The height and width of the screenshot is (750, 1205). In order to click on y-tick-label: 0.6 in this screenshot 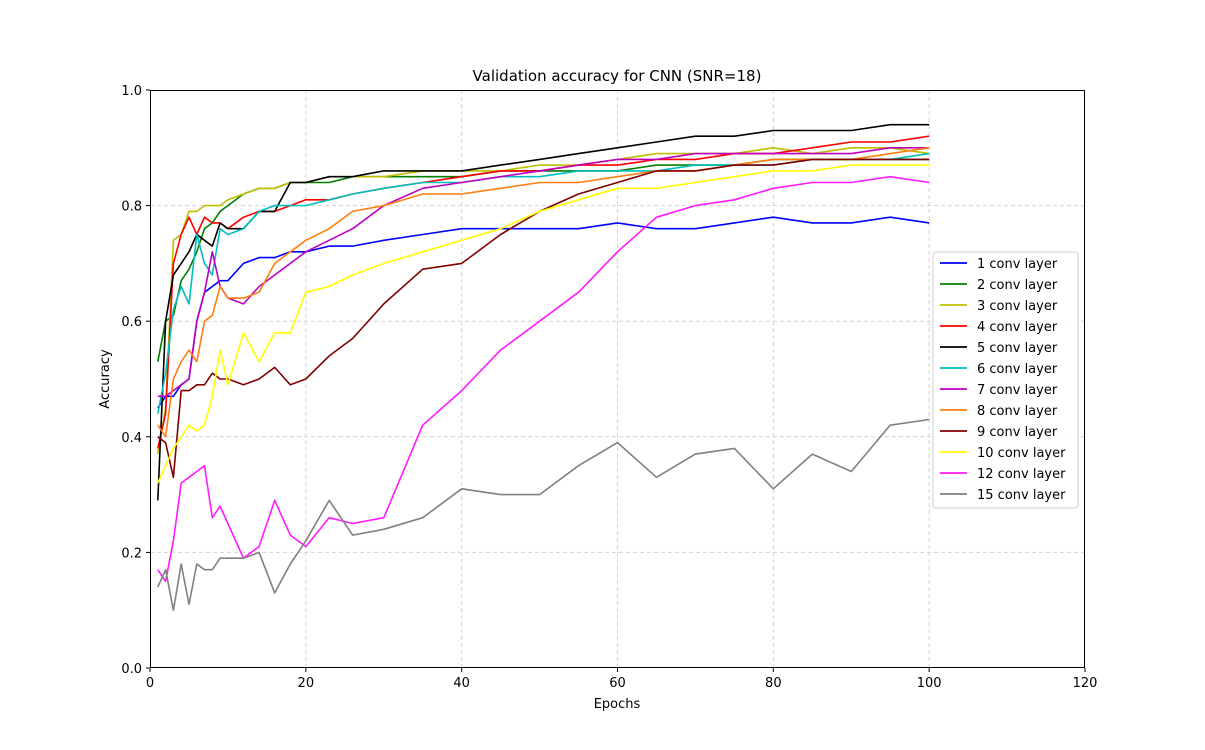, I will do `click(131, 322)`.